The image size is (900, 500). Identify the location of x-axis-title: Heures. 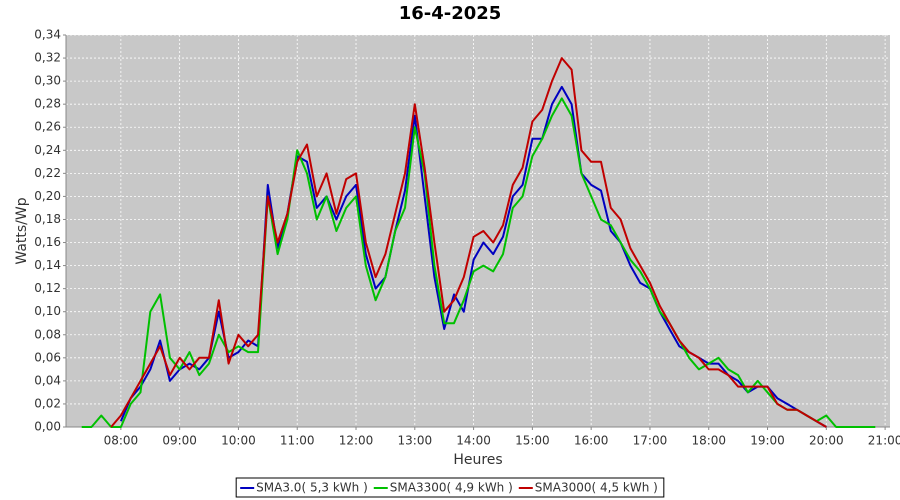
(477, 460).